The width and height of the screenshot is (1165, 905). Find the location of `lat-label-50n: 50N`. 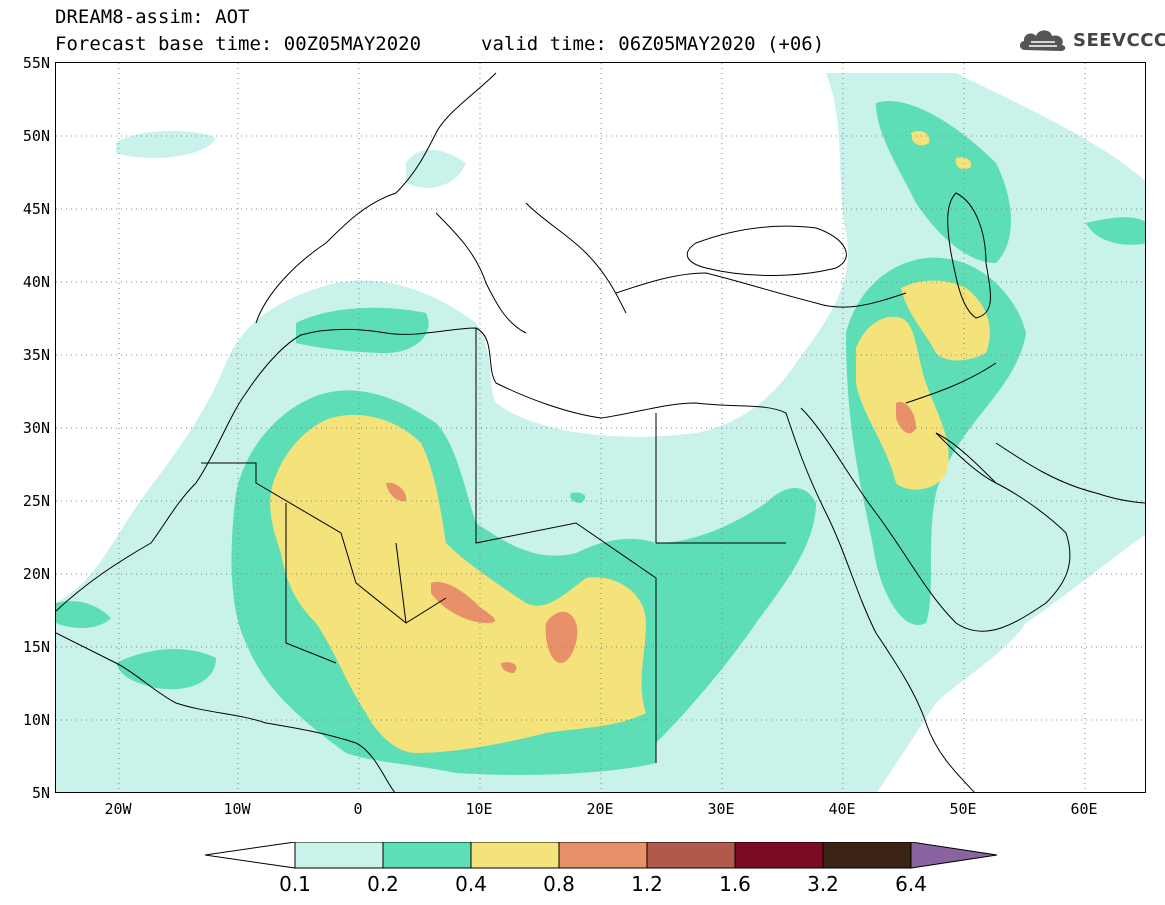

lat-label-50n: 50N is located at coordinates (36, 136).